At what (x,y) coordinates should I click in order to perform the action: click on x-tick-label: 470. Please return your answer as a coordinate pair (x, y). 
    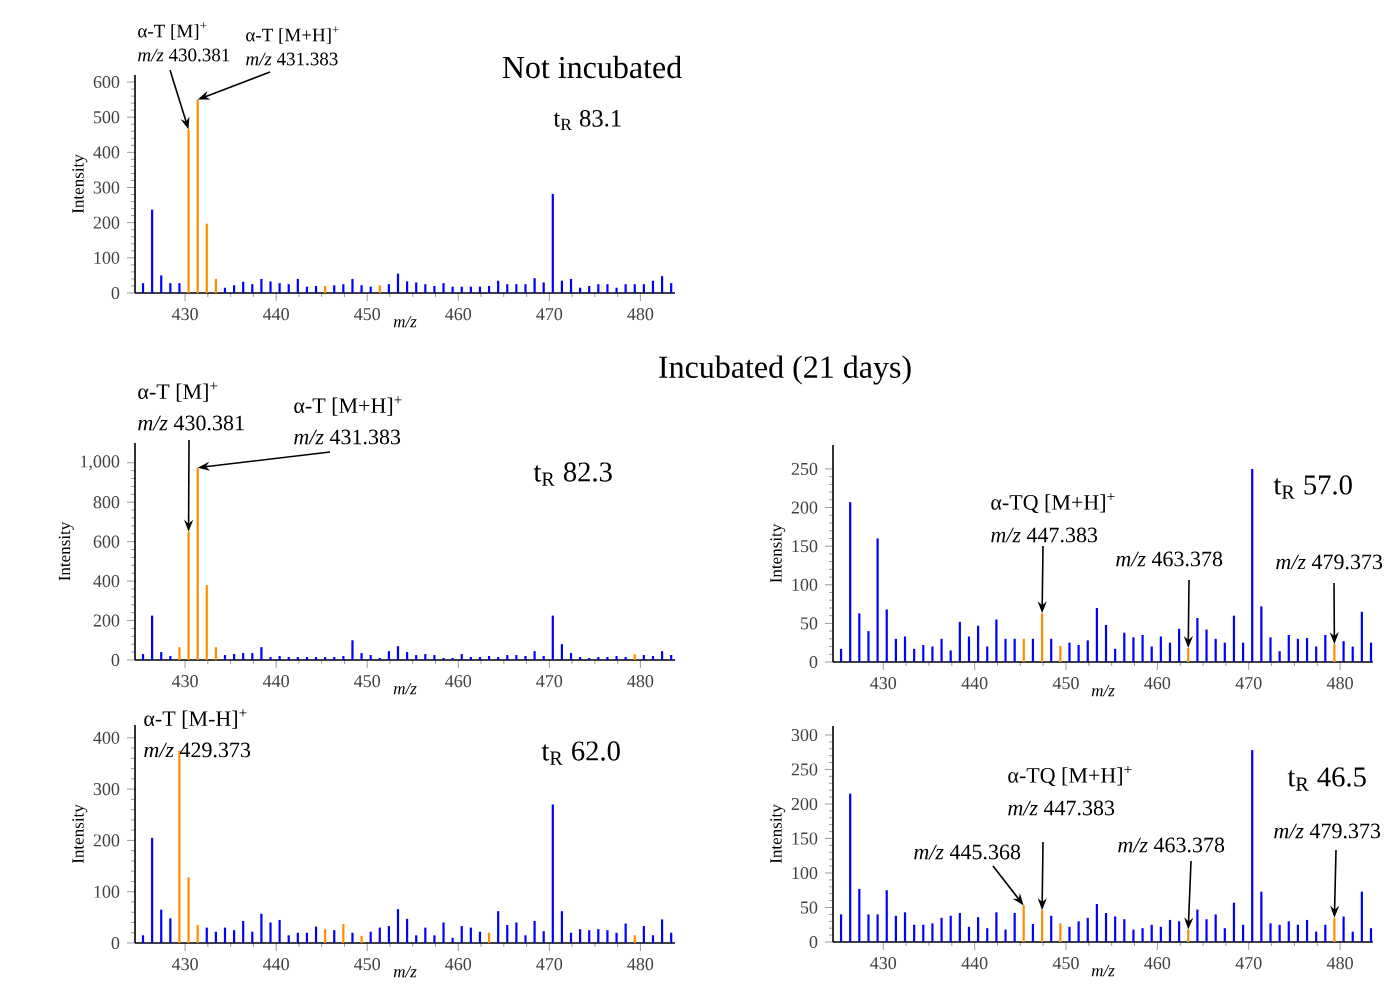
    Looking at the image, I should click on (1248, 683).